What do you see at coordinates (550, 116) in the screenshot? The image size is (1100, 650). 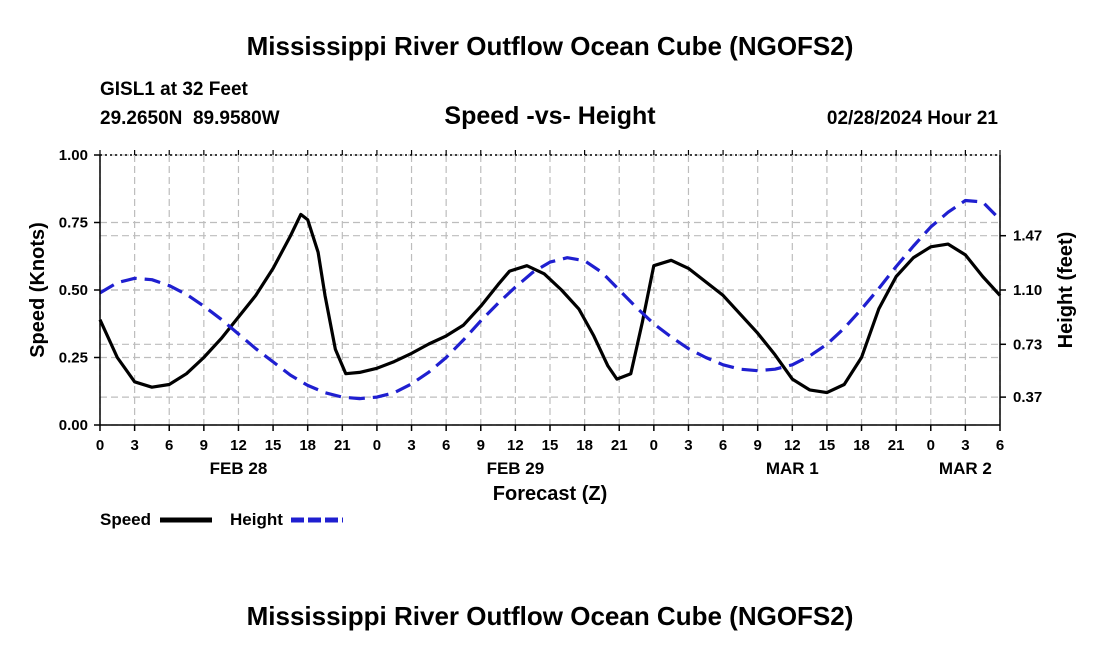 I see `chart-title: Speed -vs- Height` at bounding box center [550, 116].